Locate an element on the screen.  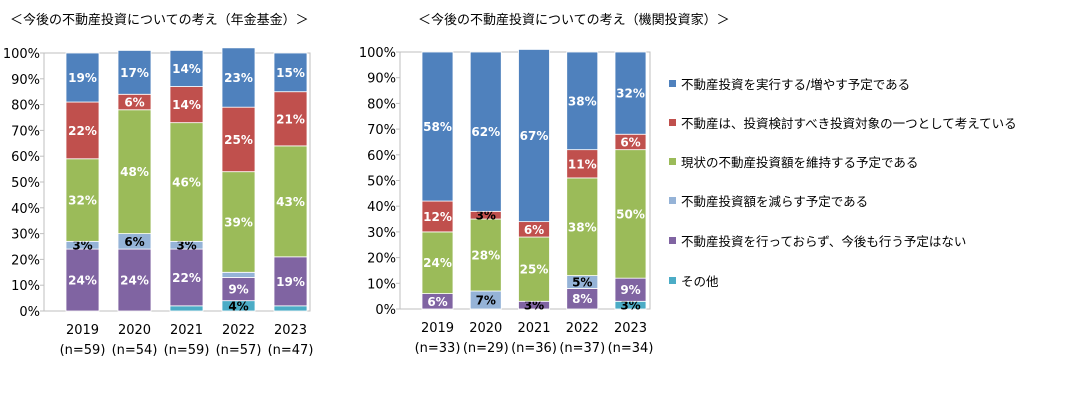
legend-label: 不動産投資を実行する/増やす予定である is located at coordinates (795, 84).